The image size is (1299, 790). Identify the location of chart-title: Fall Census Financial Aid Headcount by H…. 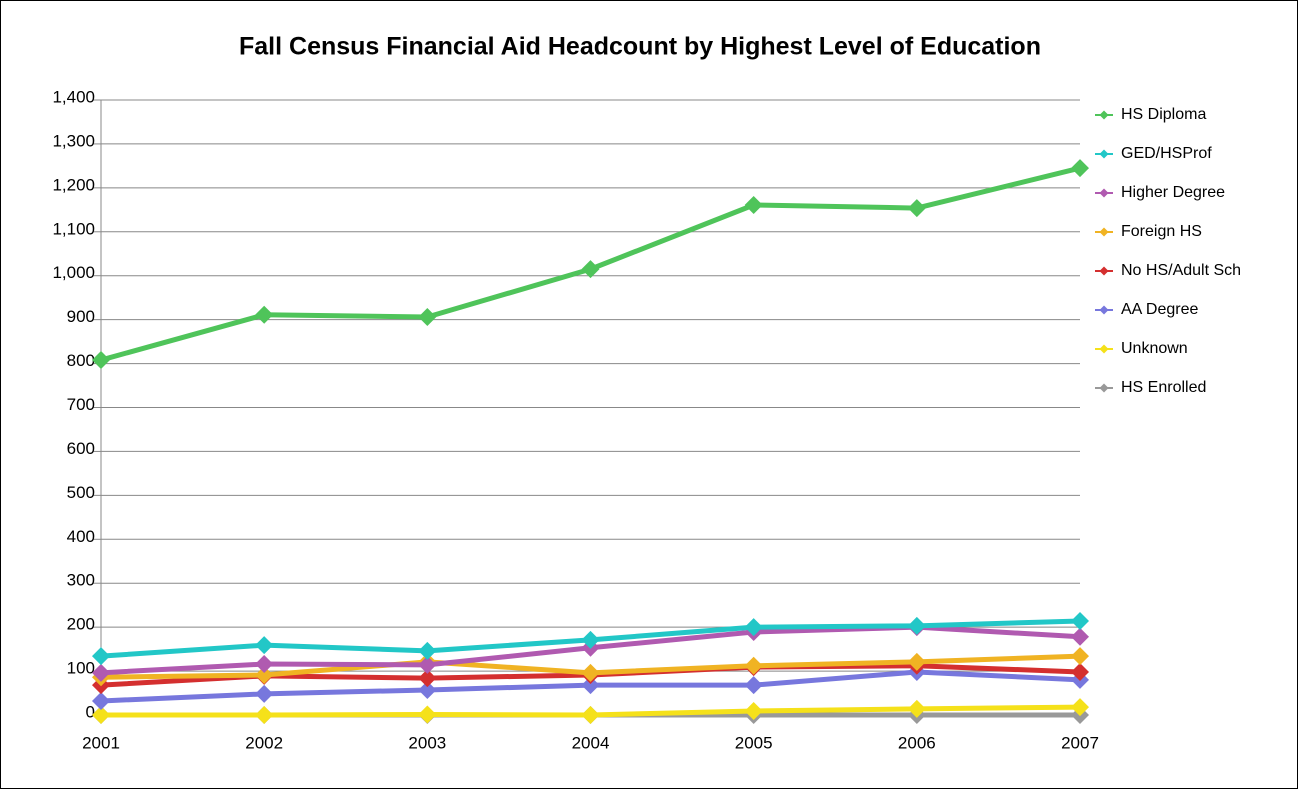
(640, 47).